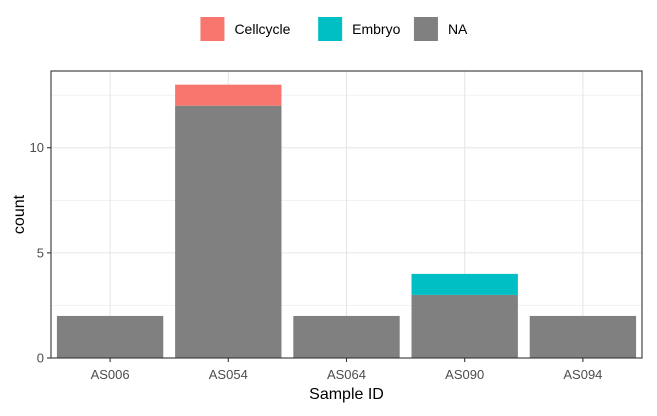  I want to click on x-axis-label: Sample ID, so click(346, 394).